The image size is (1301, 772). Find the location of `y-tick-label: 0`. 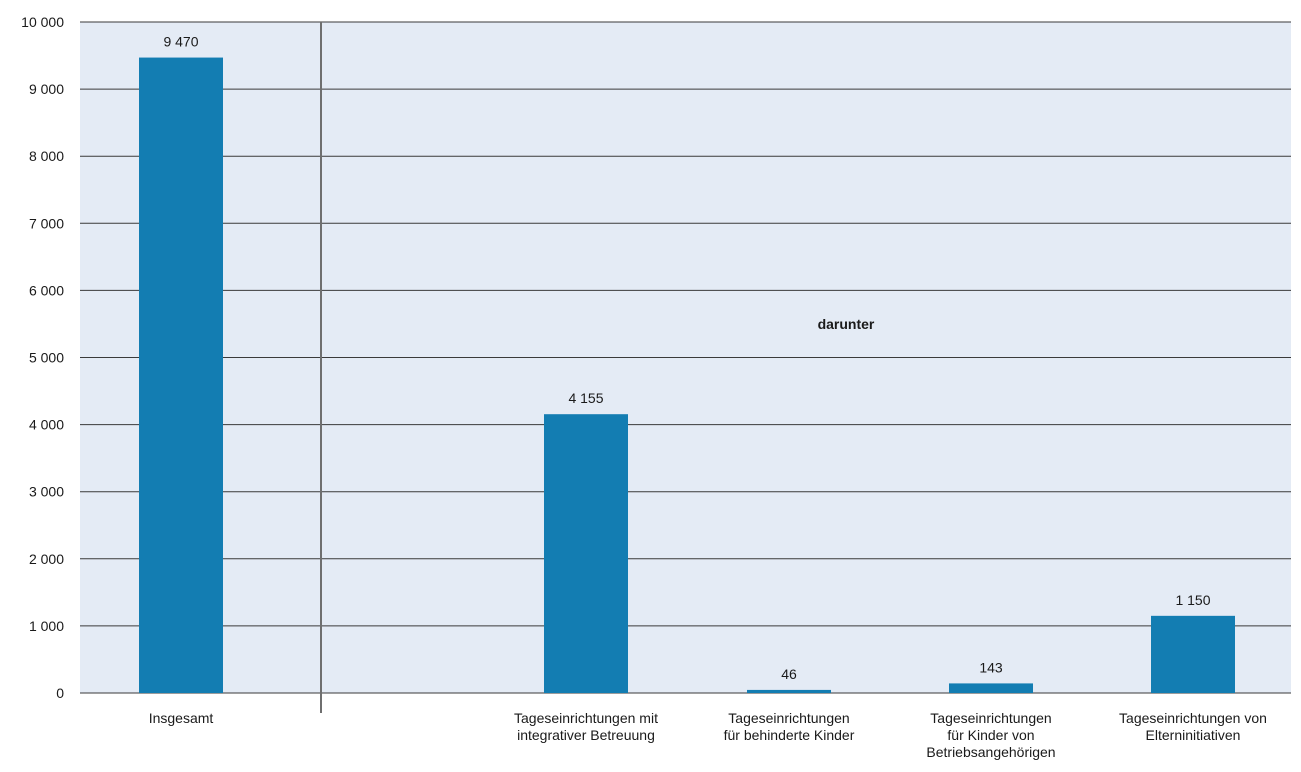

y-tick-label: 0 is located at coordinates (60, 693).